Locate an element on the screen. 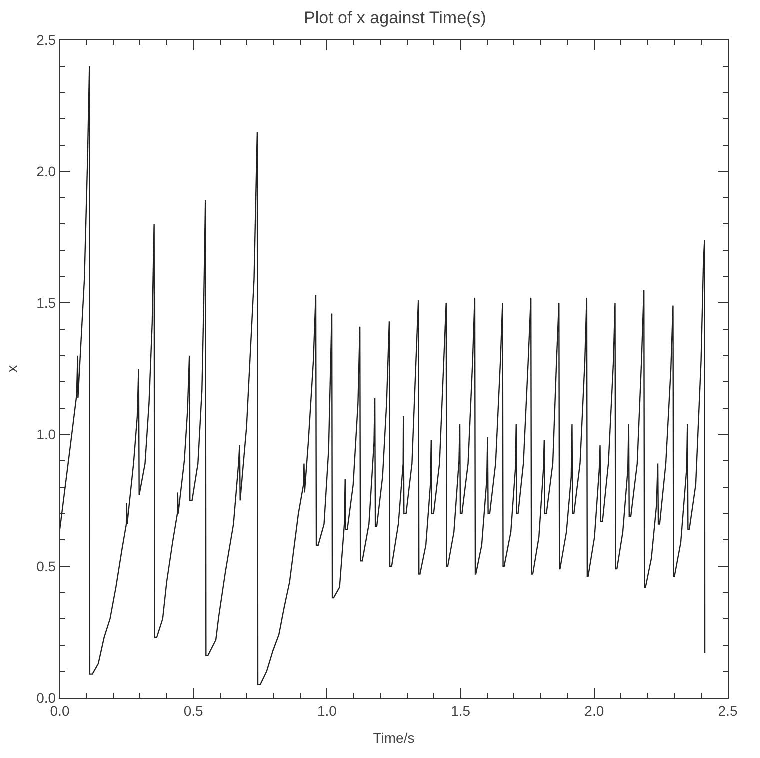 The width and height of the screenshot is (760, 758). x-tick-label: 2.0 is located at coordinates (594, 710).